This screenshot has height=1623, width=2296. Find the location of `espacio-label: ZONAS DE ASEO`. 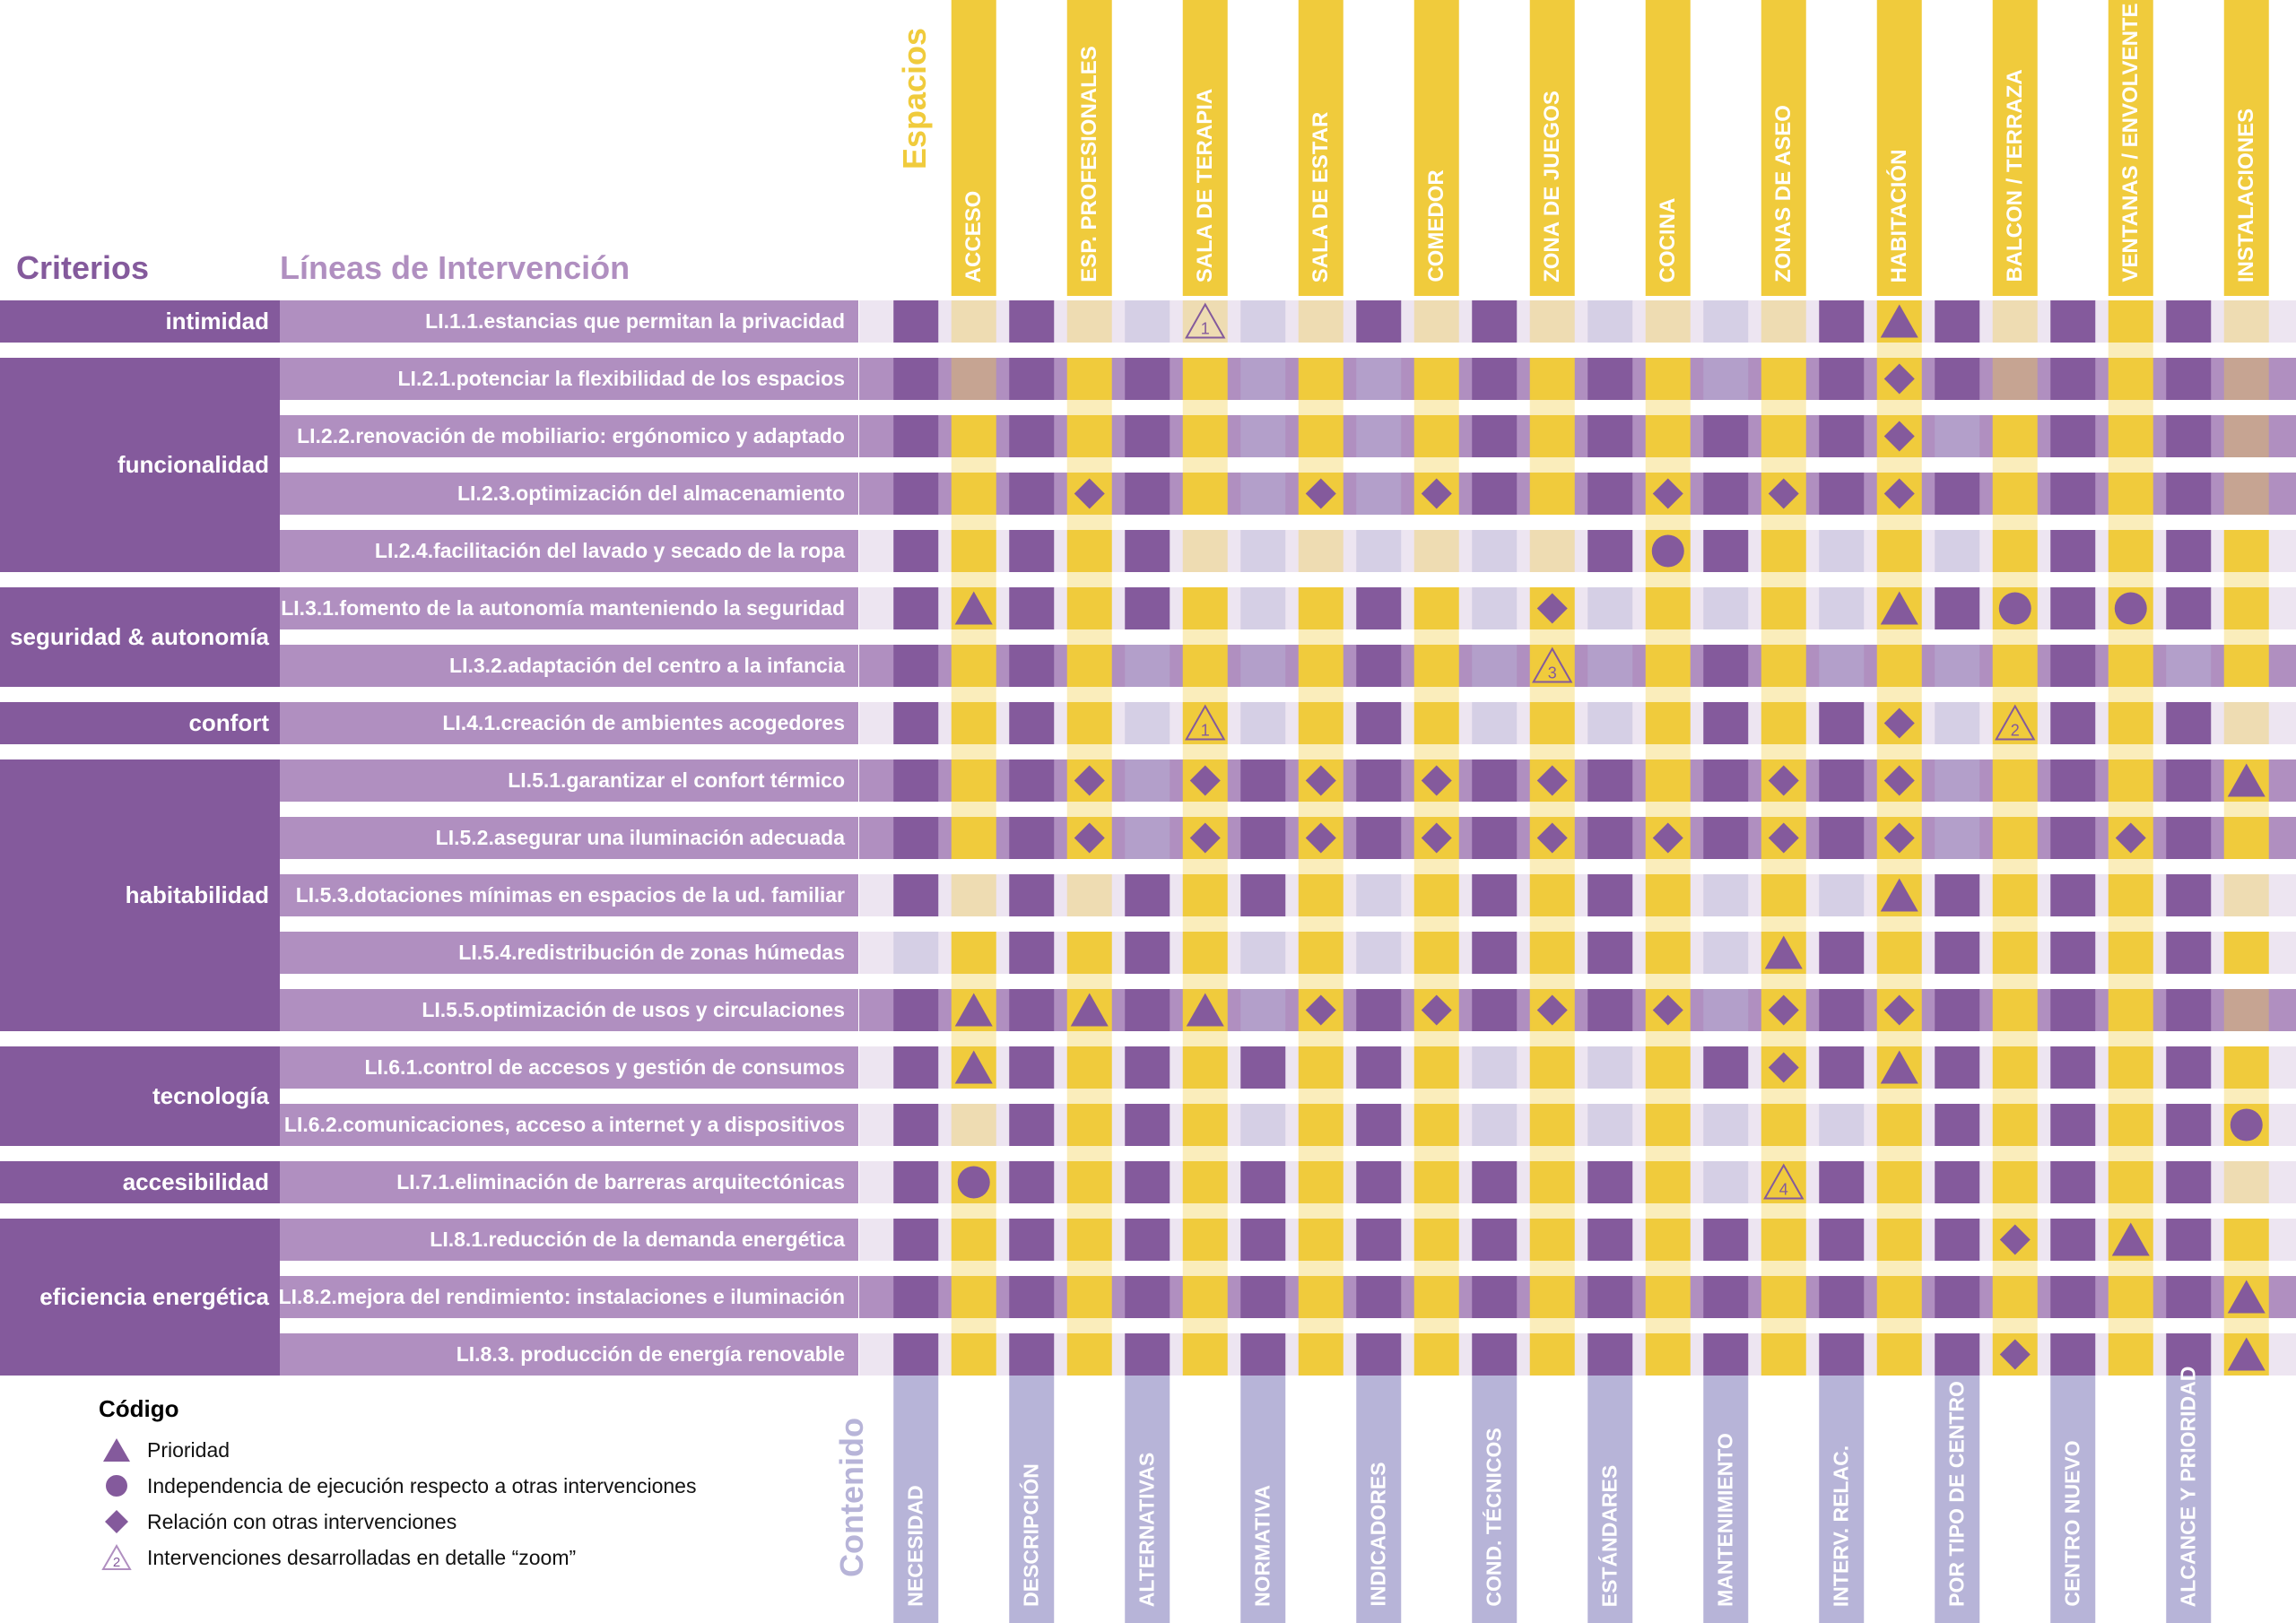

espacio-label: ZONAS DE ASEO is located at coordinates (1783, 193).